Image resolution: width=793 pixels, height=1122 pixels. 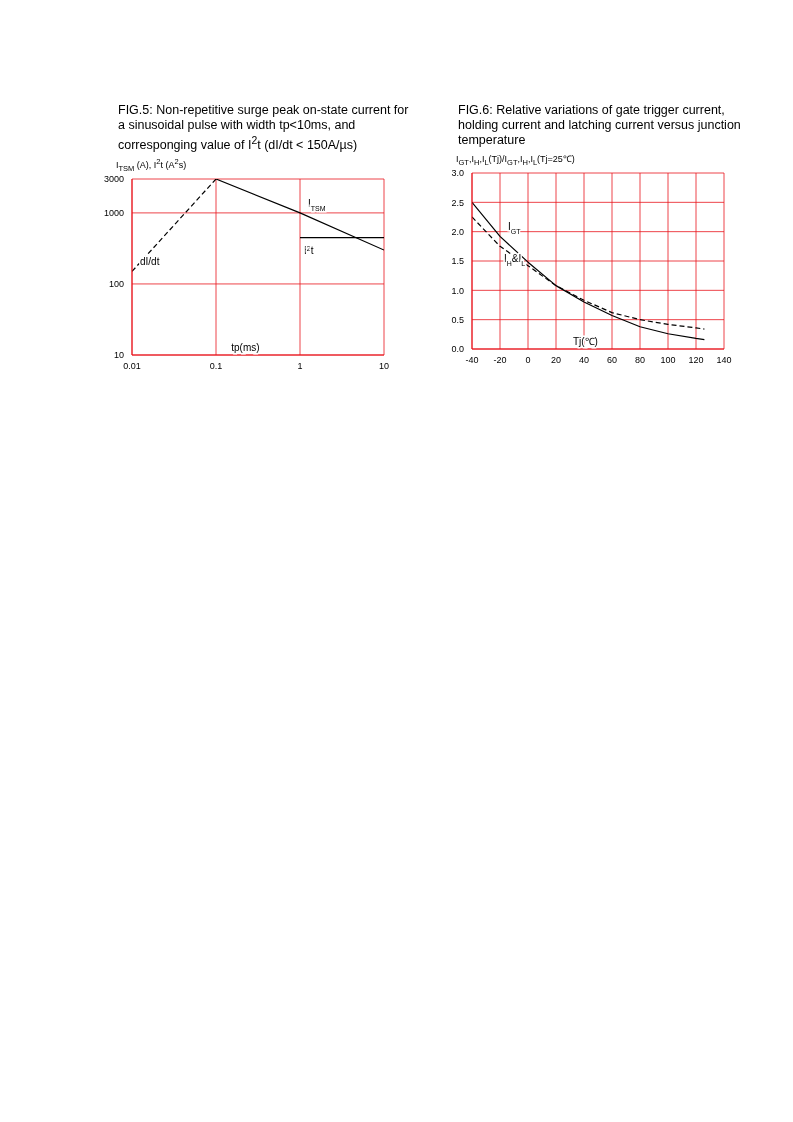 I want to click on text: I$_{GT}$,I$_{H}$,I$_{L}$(Tj)/I$_{GT}$,I$_{H}$,I$_{L}$(Tj=25℃), so click(x=515, y=160).